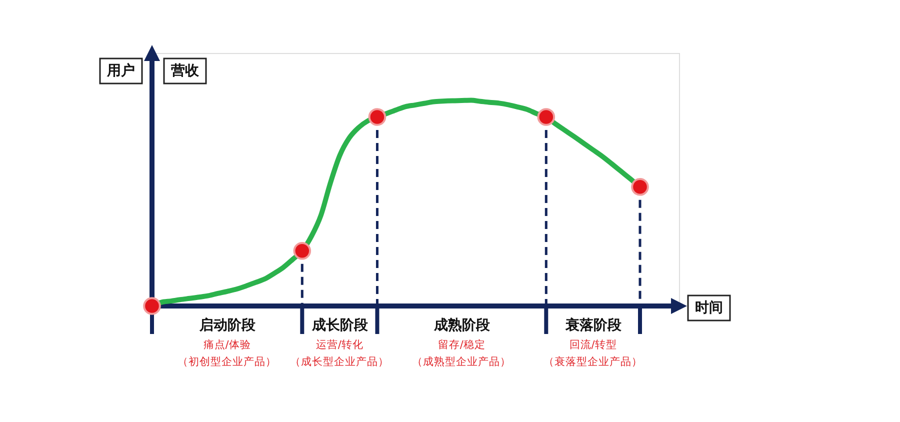 The height and width of the screenshot is (422, 900). What do you see at coordinates (462, 344) in the screenshot?
I see `text: 留存/稳定` at bounding box center [462, 344].